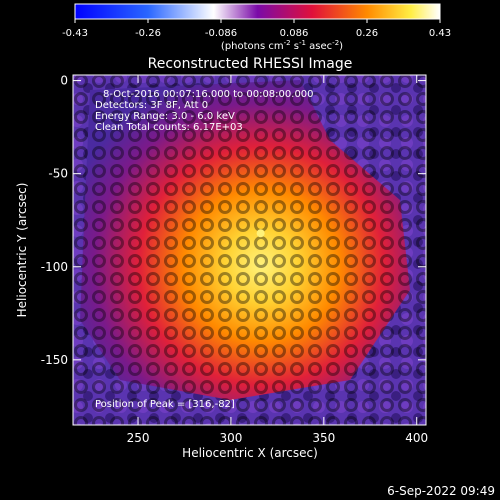 The width and height of the screenshot is (500, 500). What do you see at coordinates (64, 81) in the screenshot?
I see `y-tick-label: 0` at bounding box center [64, 81].